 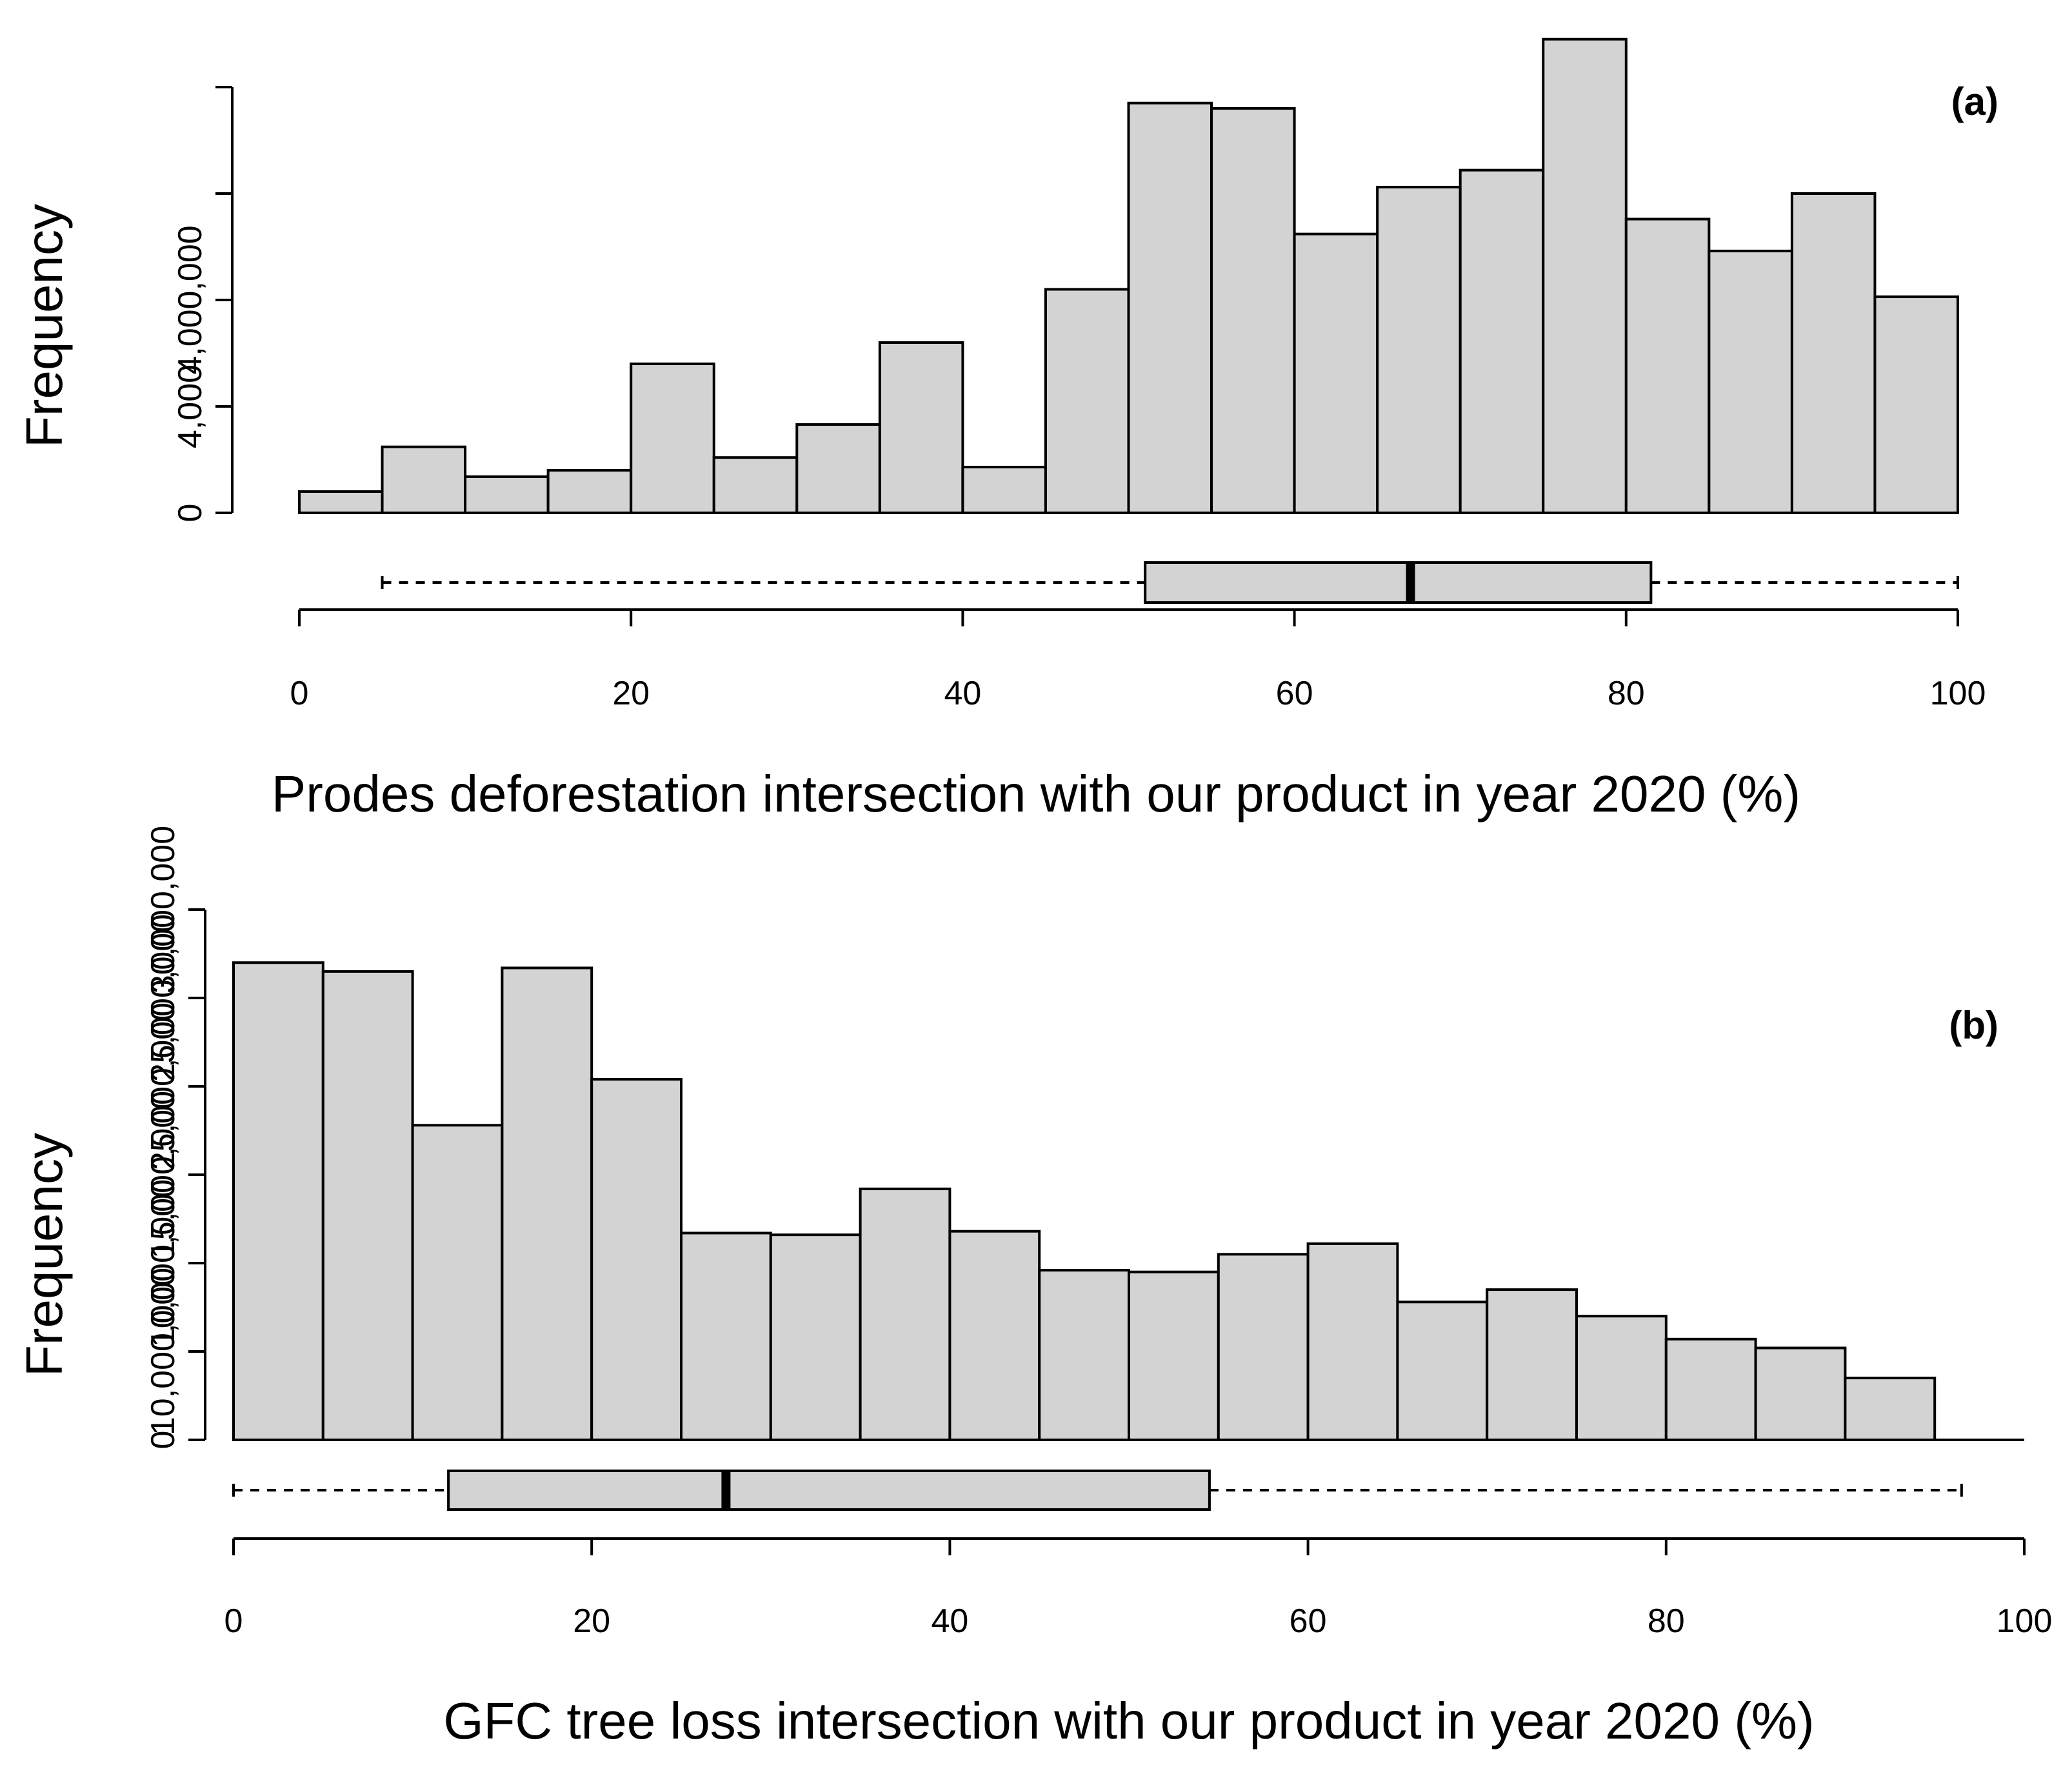 What do you see at coordinates (299, 693) in the screenshot?
I see `panel-a-x-tick-label: 0` at bounding box center [299, 693].